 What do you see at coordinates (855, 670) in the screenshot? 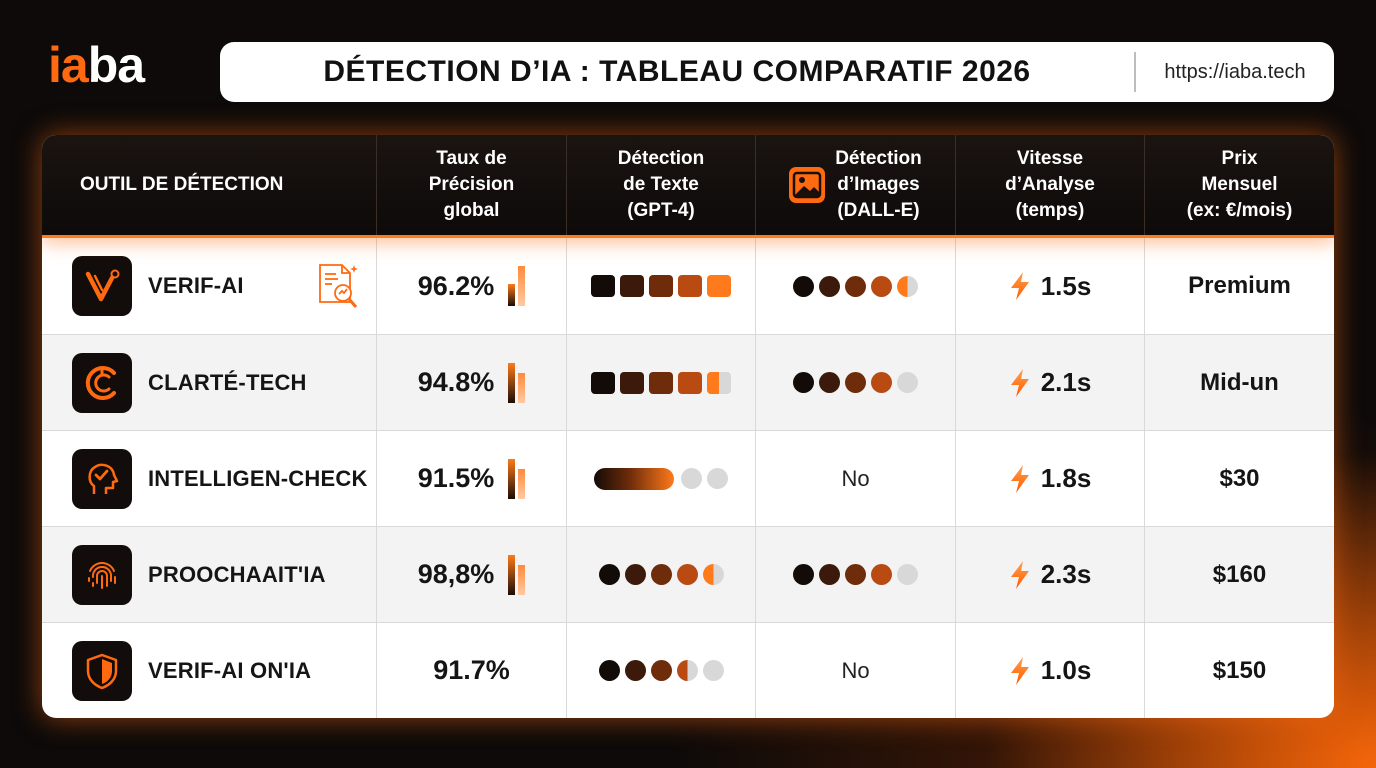
I see `image-detection-value: No` at bounding box center [855, 670].